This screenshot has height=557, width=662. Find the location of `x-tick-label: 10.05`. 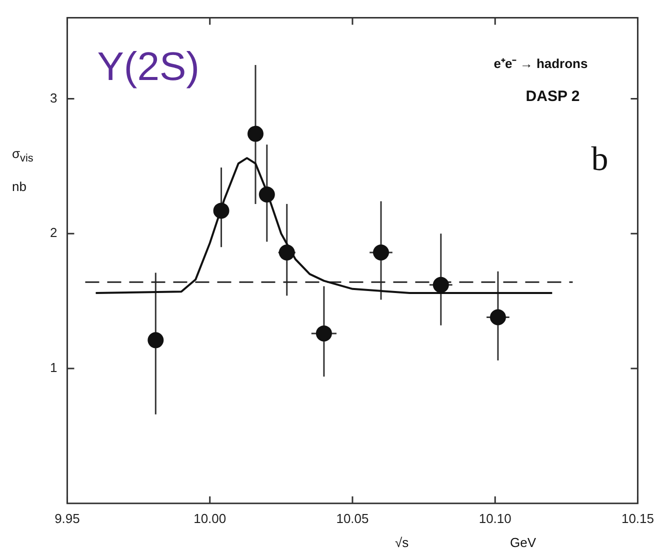

x-tick-label: 10.05 is located at coordinates (352, 518).